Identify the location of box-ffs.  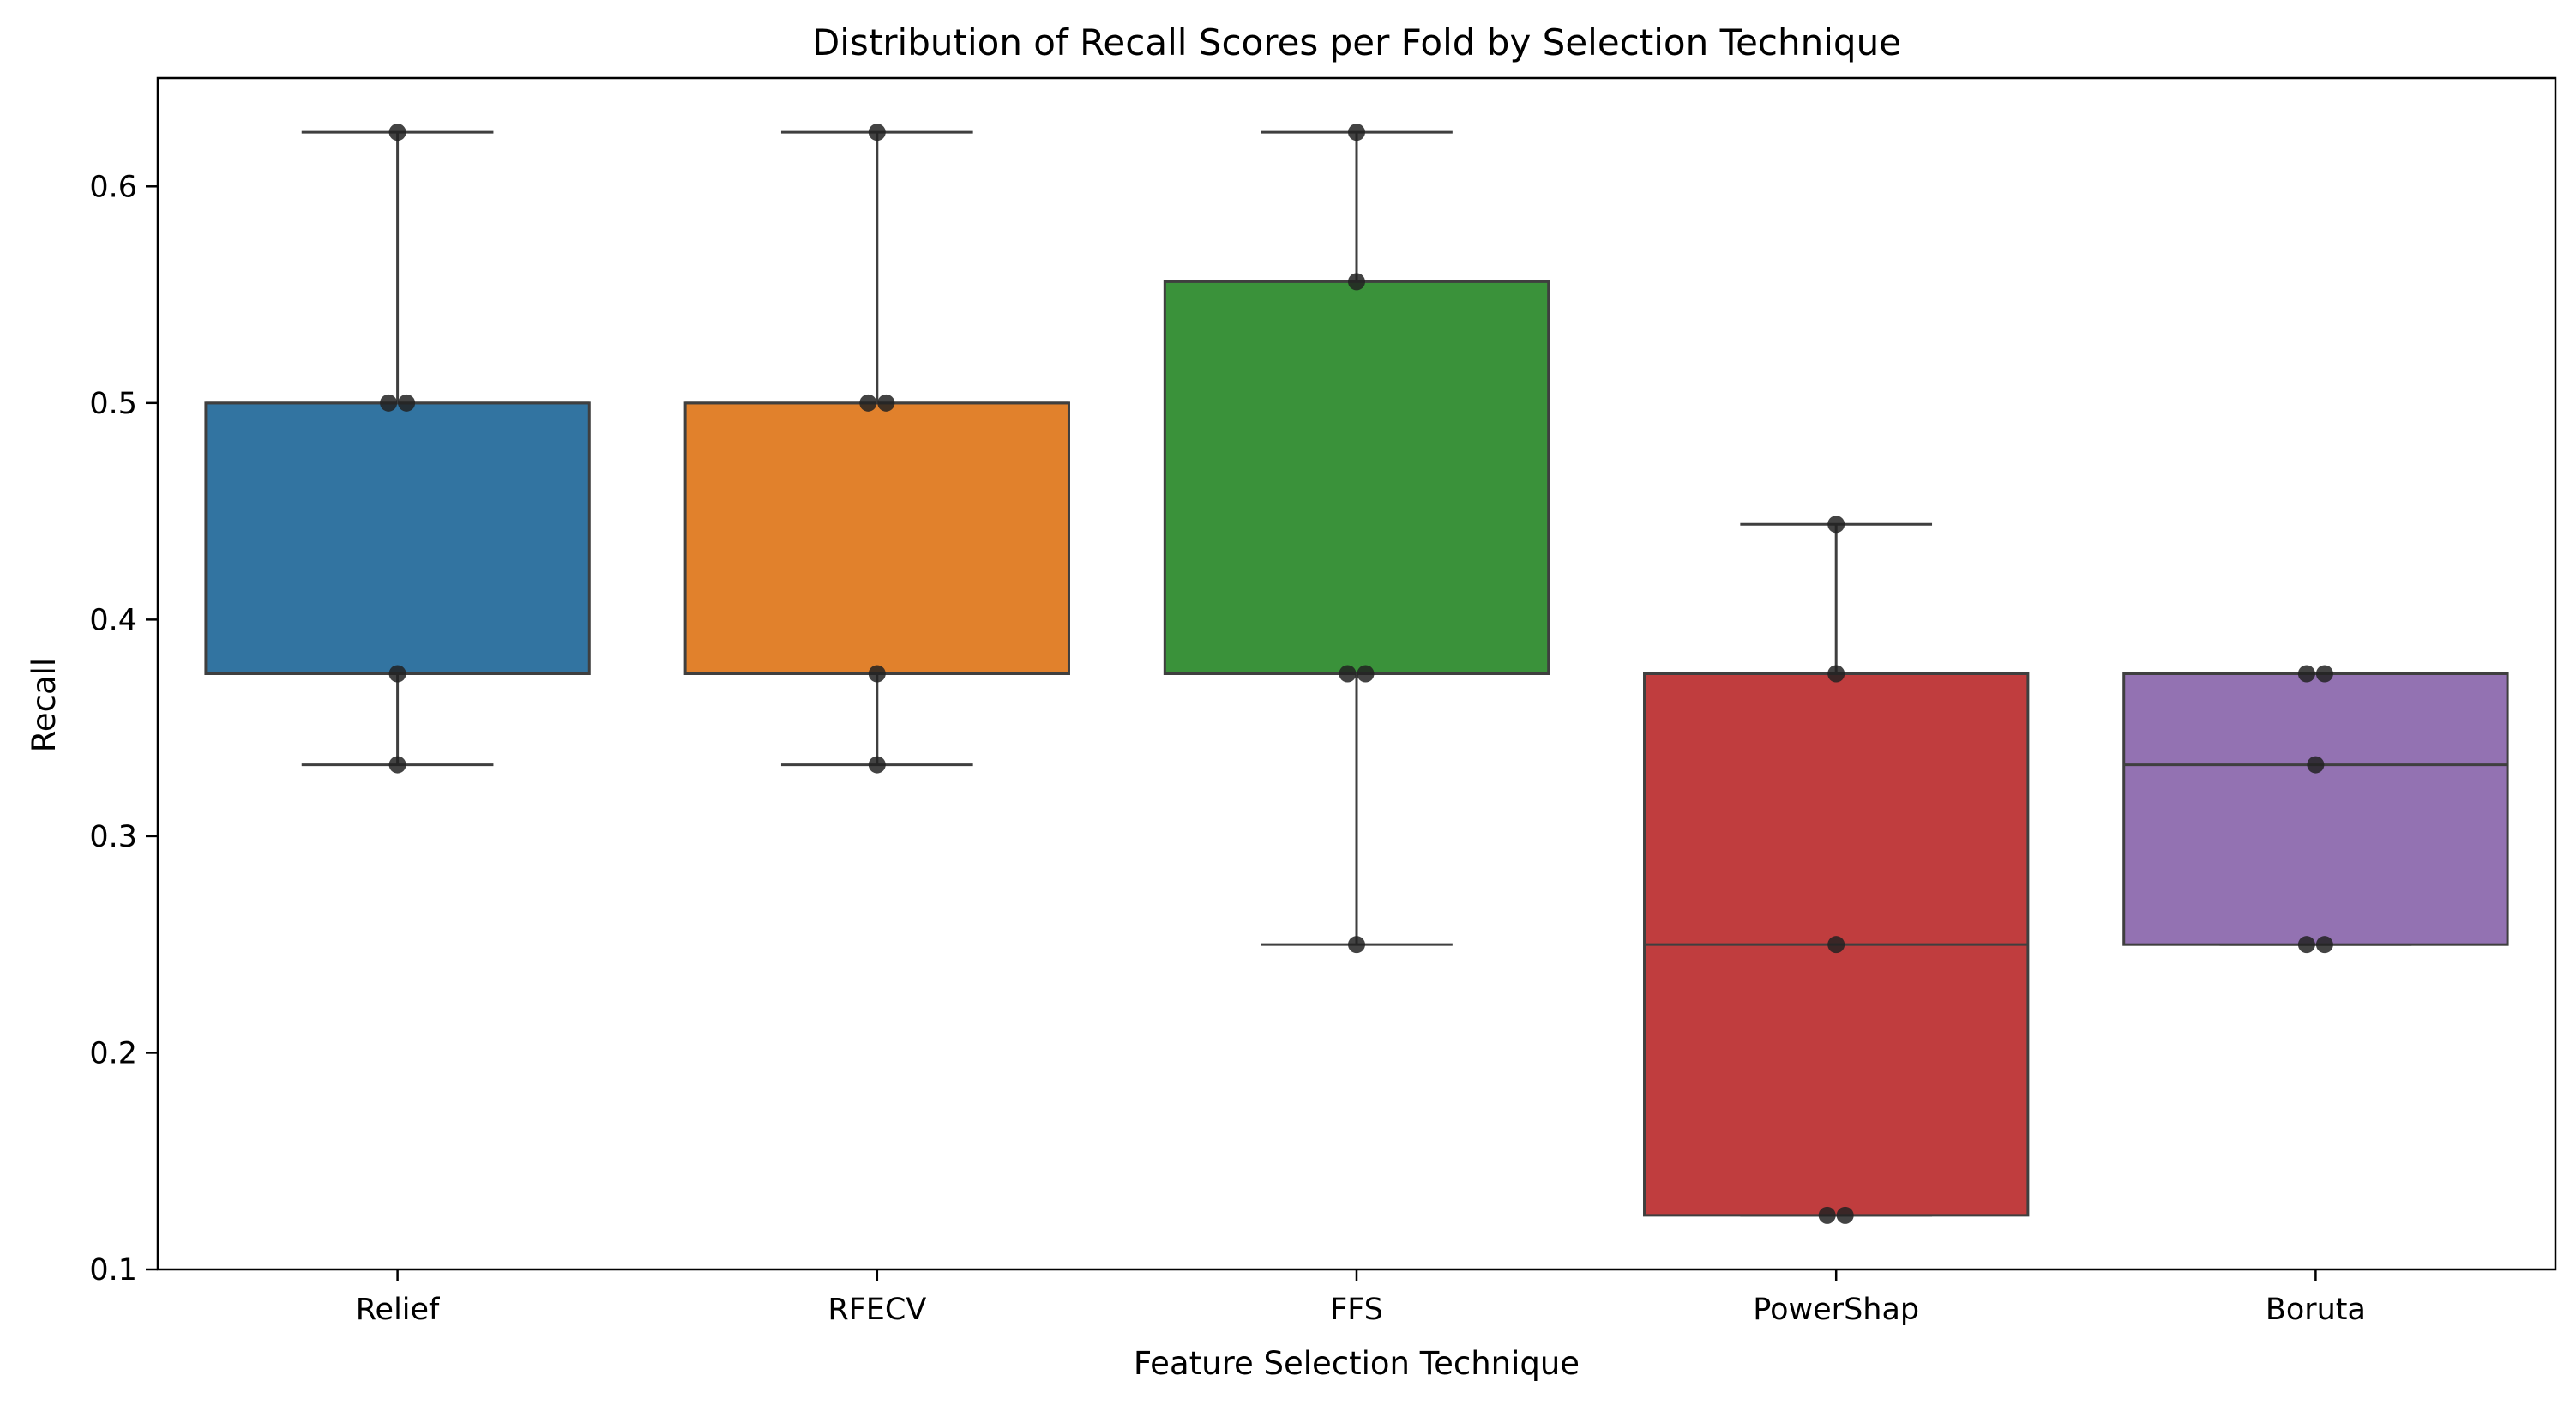
(1356, 477).